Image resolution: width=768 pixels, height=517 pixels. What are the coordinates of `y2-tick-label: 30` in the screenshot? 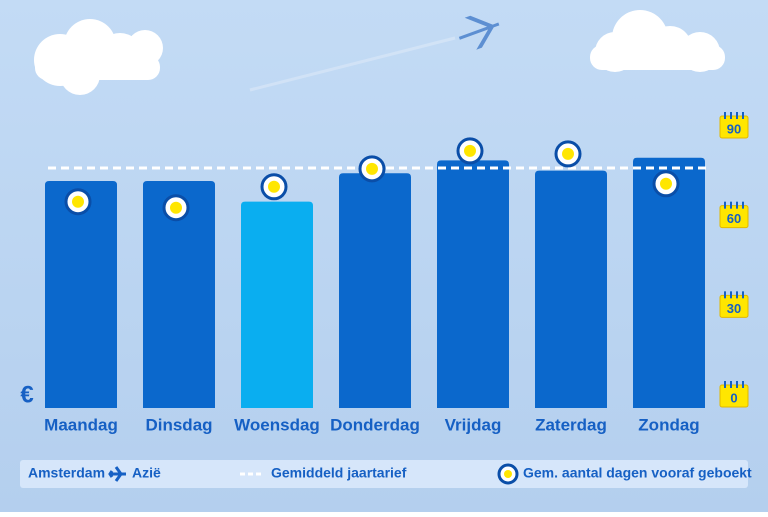 It's located at (734, 308).